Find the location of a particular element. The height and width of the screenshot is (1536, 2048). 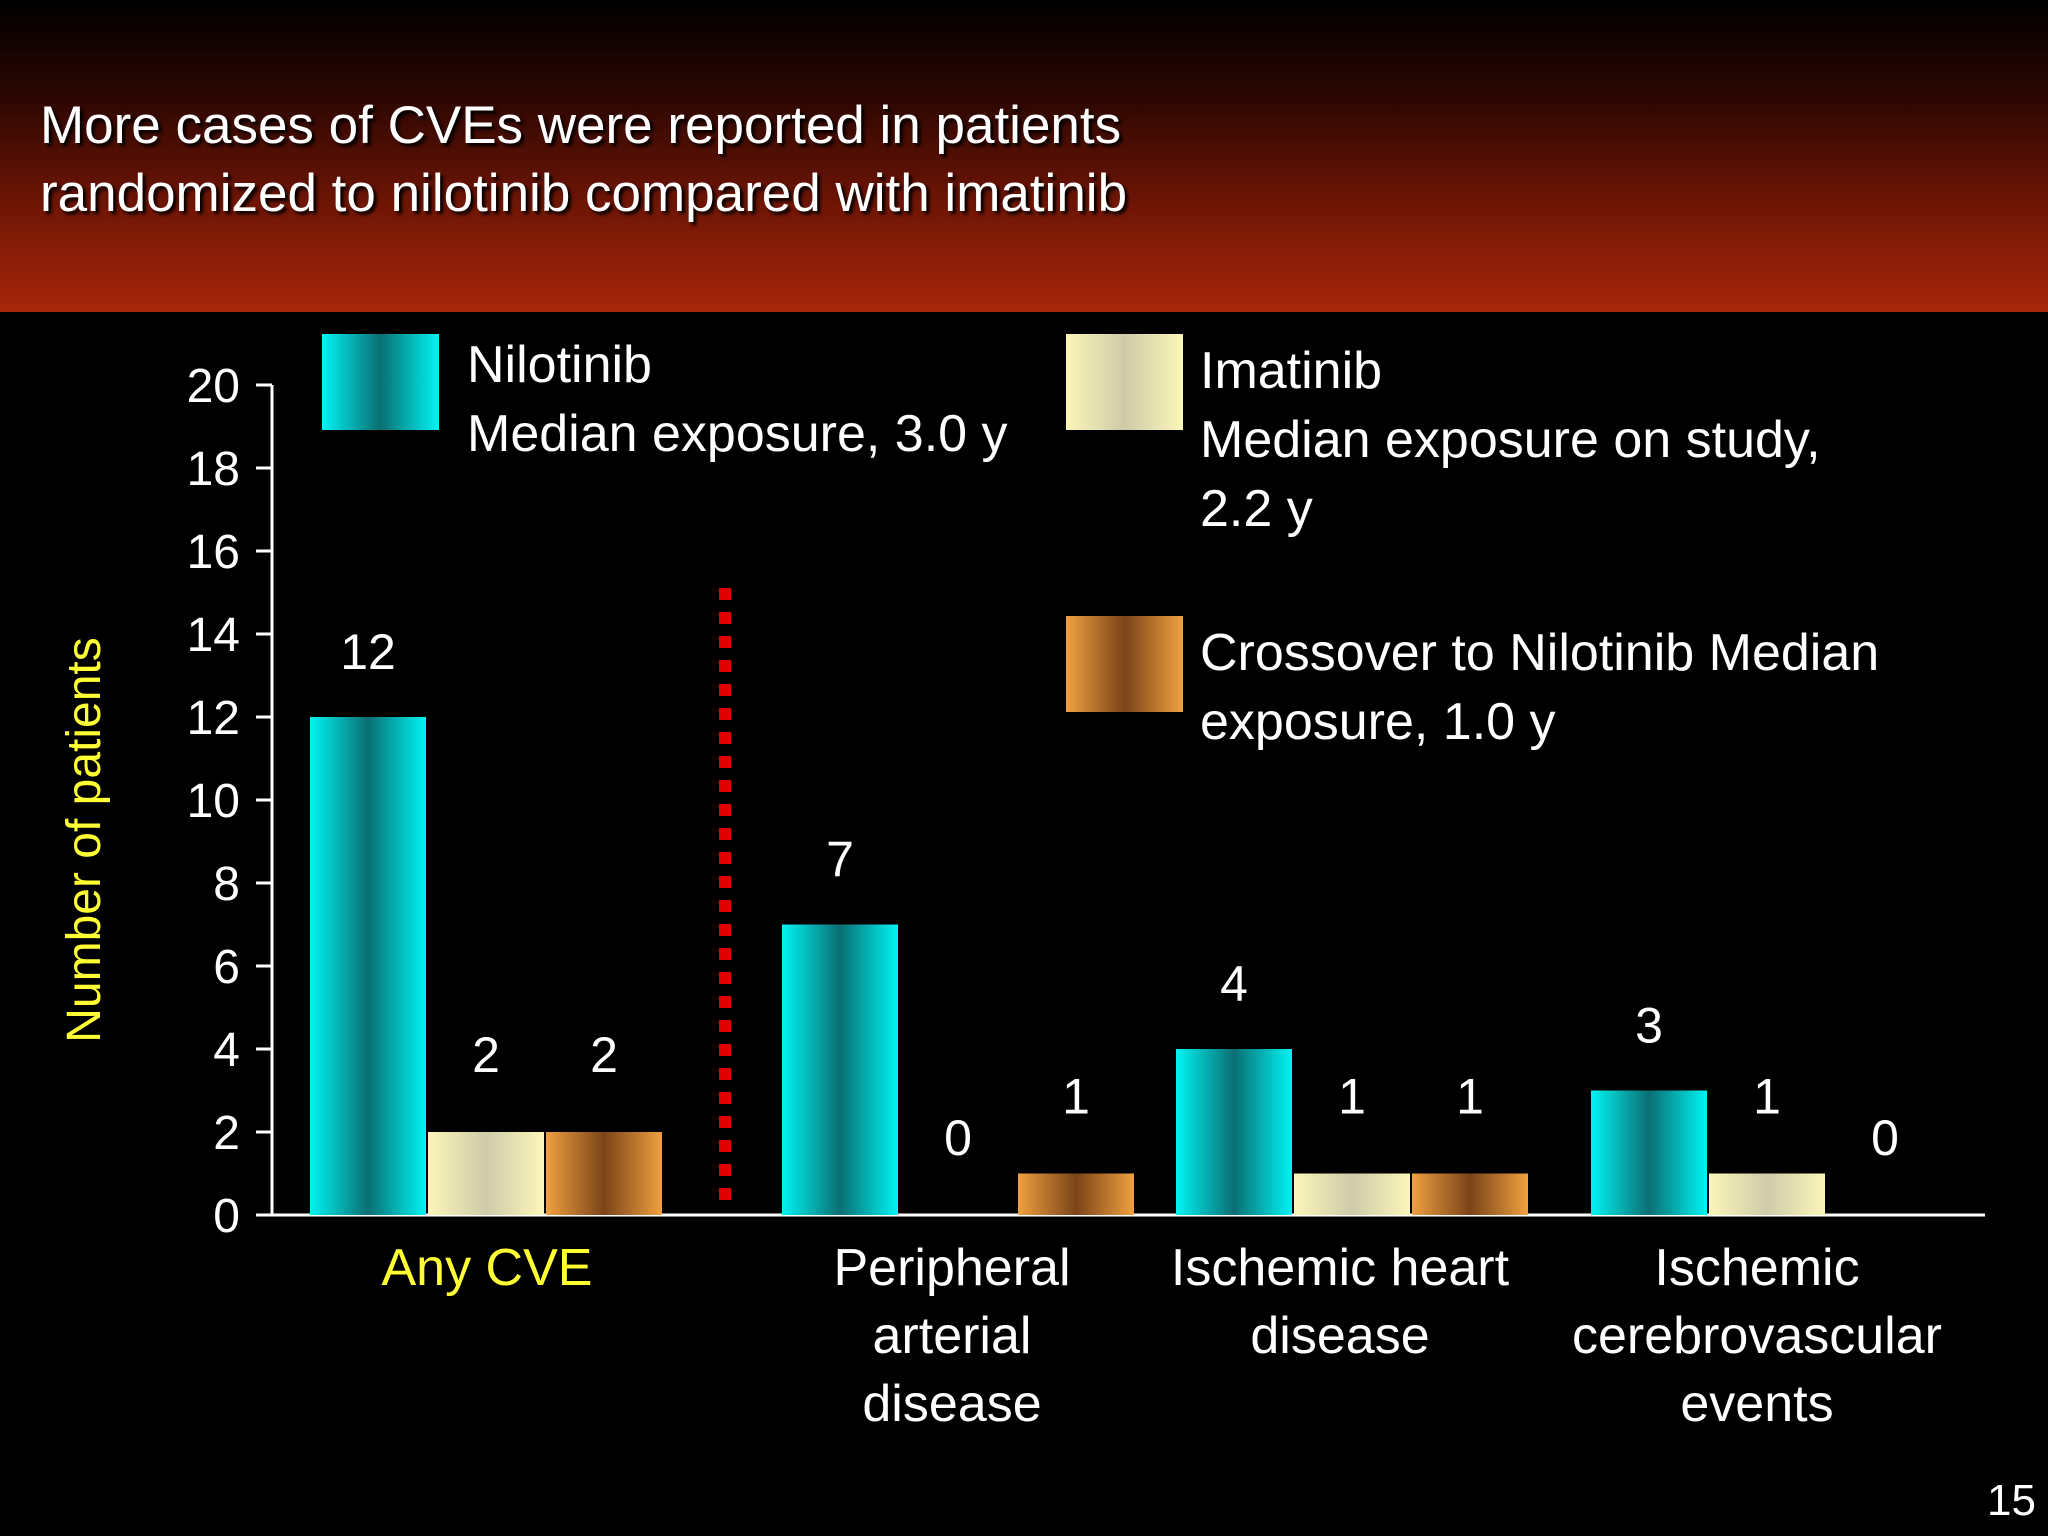

y-tick-label: 8 is located at coordinates (226, 884).